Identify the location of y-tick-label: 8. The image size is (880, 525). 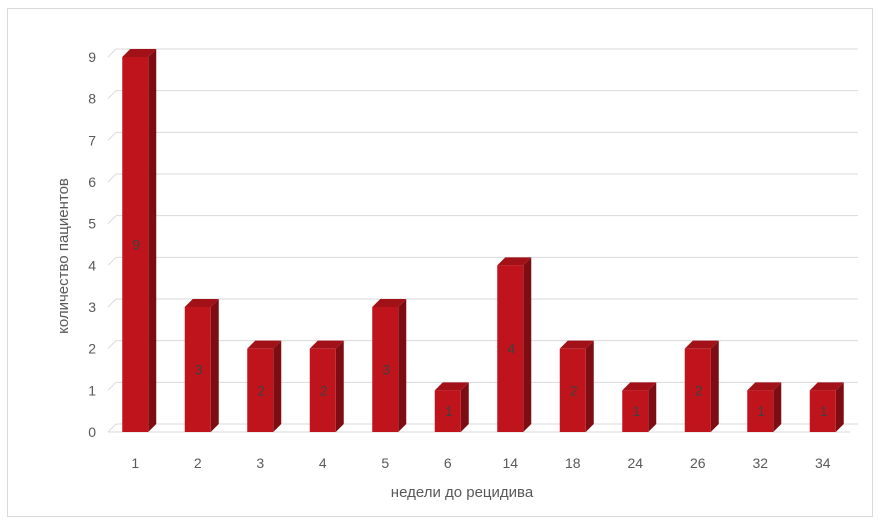
(92, 99).